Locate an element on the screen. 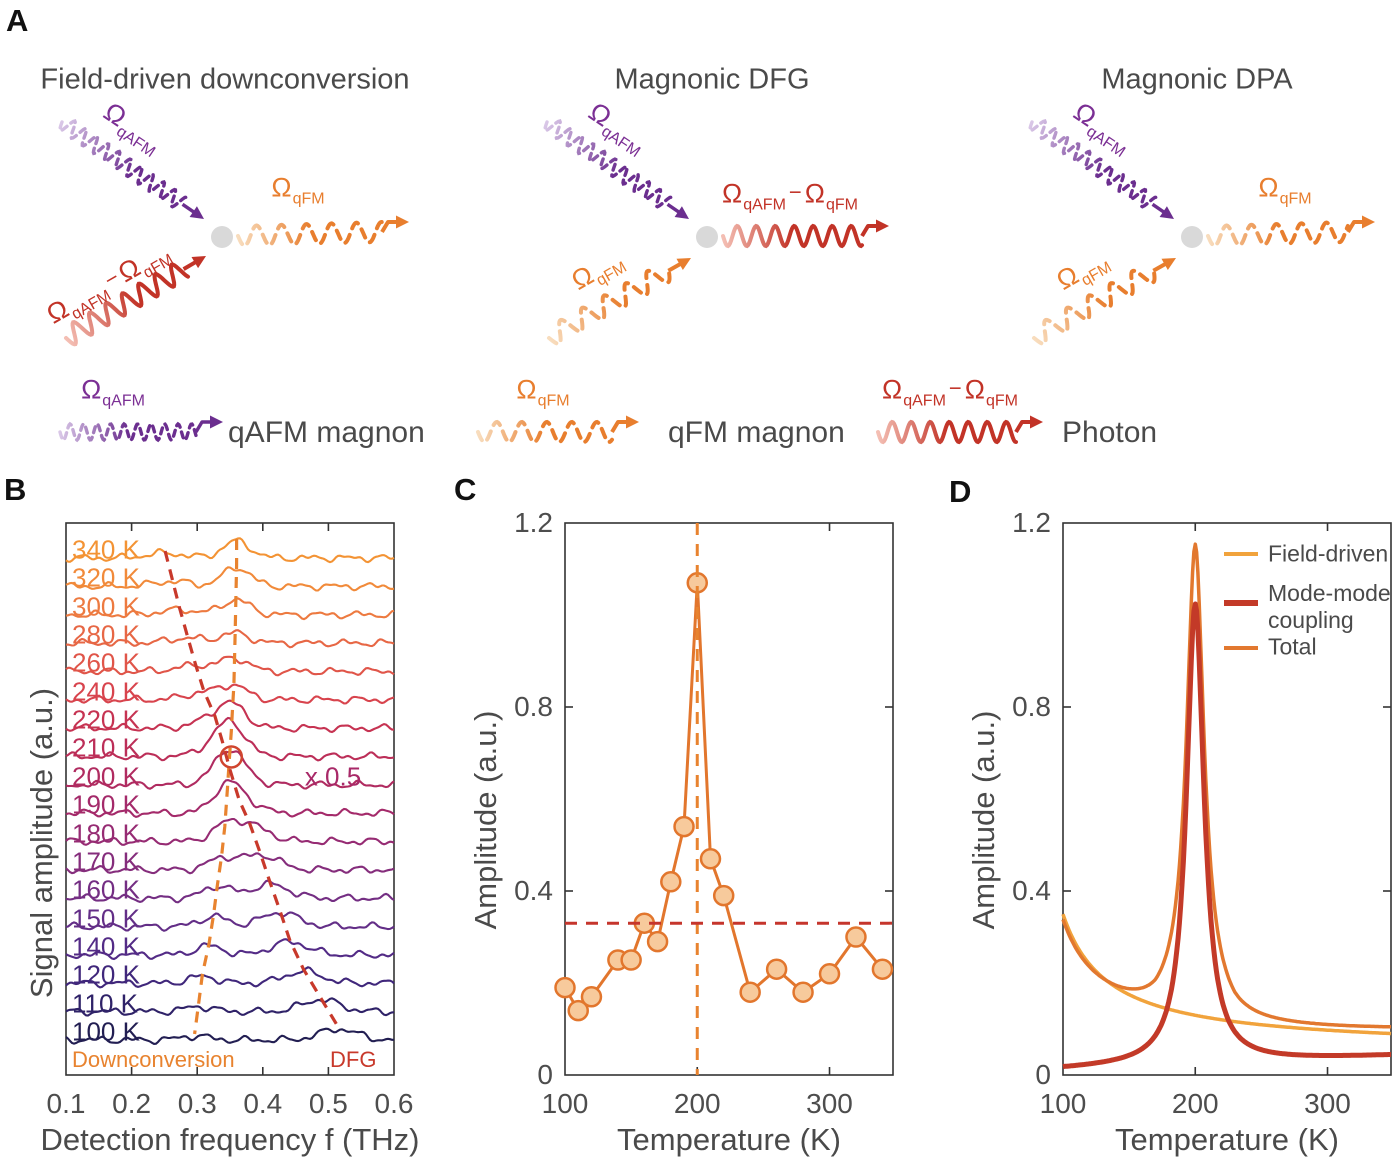 The image size is (1394, 1163). panel-letter-a: A is located at coordinates (17, 20).